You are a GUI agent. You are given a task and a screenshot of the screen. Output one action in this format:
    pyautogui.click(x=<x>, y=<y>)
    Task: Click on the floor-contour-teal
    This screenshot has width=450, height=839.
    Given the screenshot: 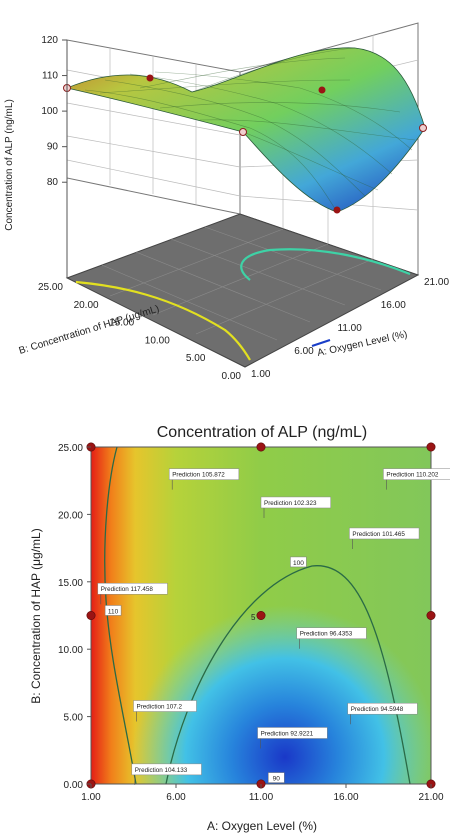 What is the action you would take?
    pyautogui.click(x=325, y=264)
    